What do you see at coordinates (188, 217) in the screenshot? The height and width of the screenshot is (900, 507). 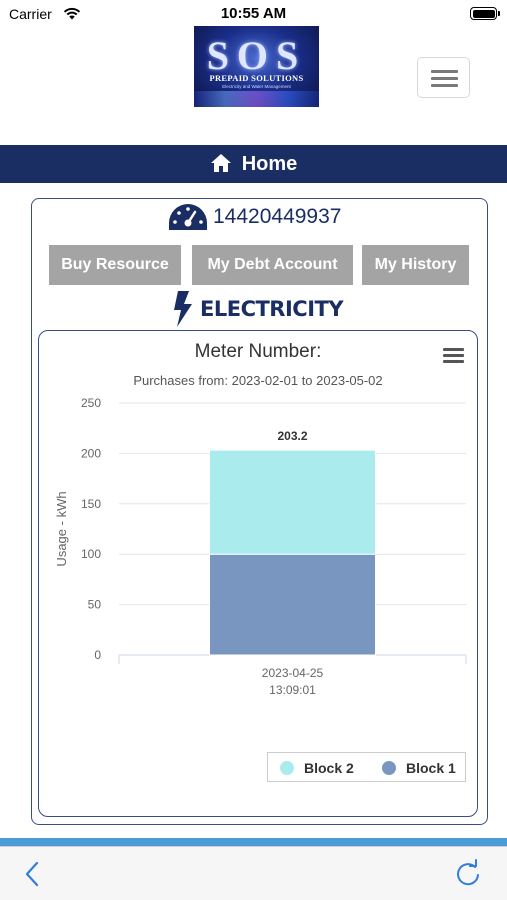 I see `speedometer-icon` at bounding box center [188, 217].